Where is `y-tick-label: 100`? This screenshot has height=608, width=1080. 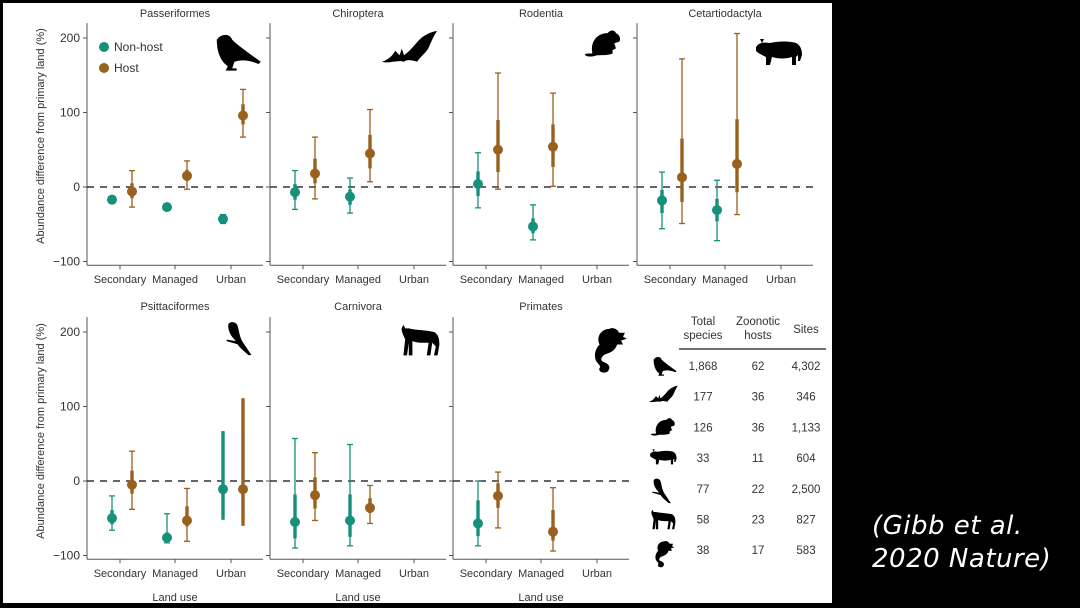
y-tick-label: 100 is located at coordinates (70, 407).